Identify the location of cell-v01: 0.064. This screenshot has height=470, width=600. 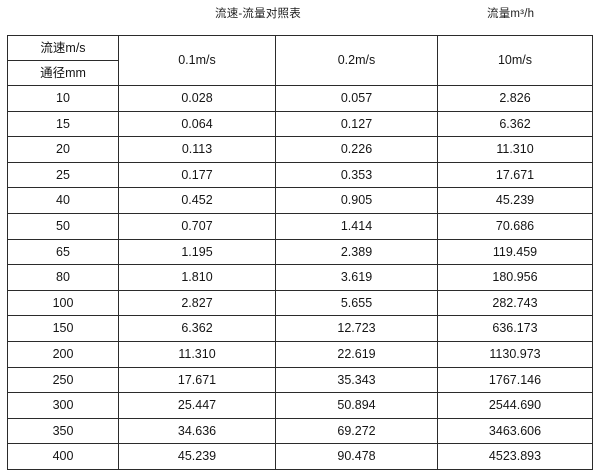
(197, 124).